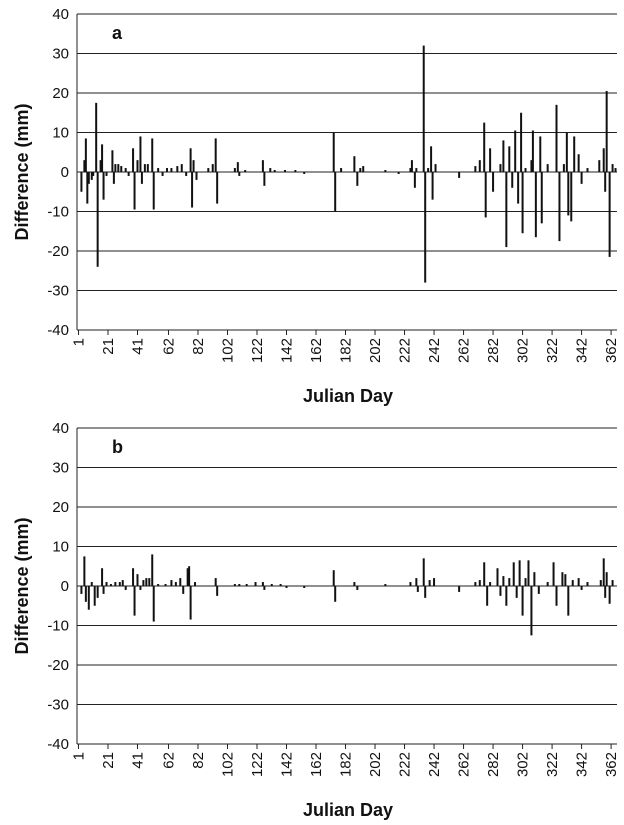 This screenshot has width=624, height=825. What do you see at coordinates (78, 342) in the screenshot?
I see `x-tick-label: 1` at bounding box center [78, 342].